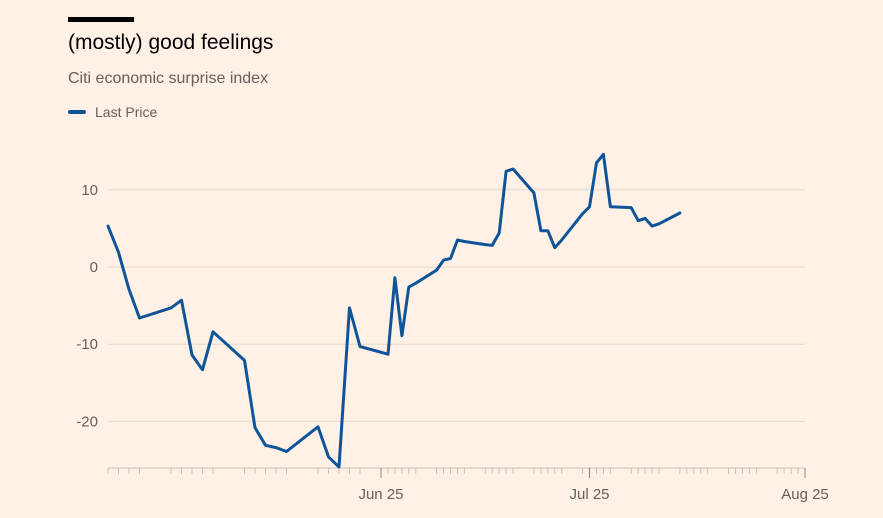 The height and width of the screenshot is (518, 883). What do you see at coordinates (171, 42) in the screenshot?
I see `chart-title: (mostly) good feelings` at bounding box center [171, 42].